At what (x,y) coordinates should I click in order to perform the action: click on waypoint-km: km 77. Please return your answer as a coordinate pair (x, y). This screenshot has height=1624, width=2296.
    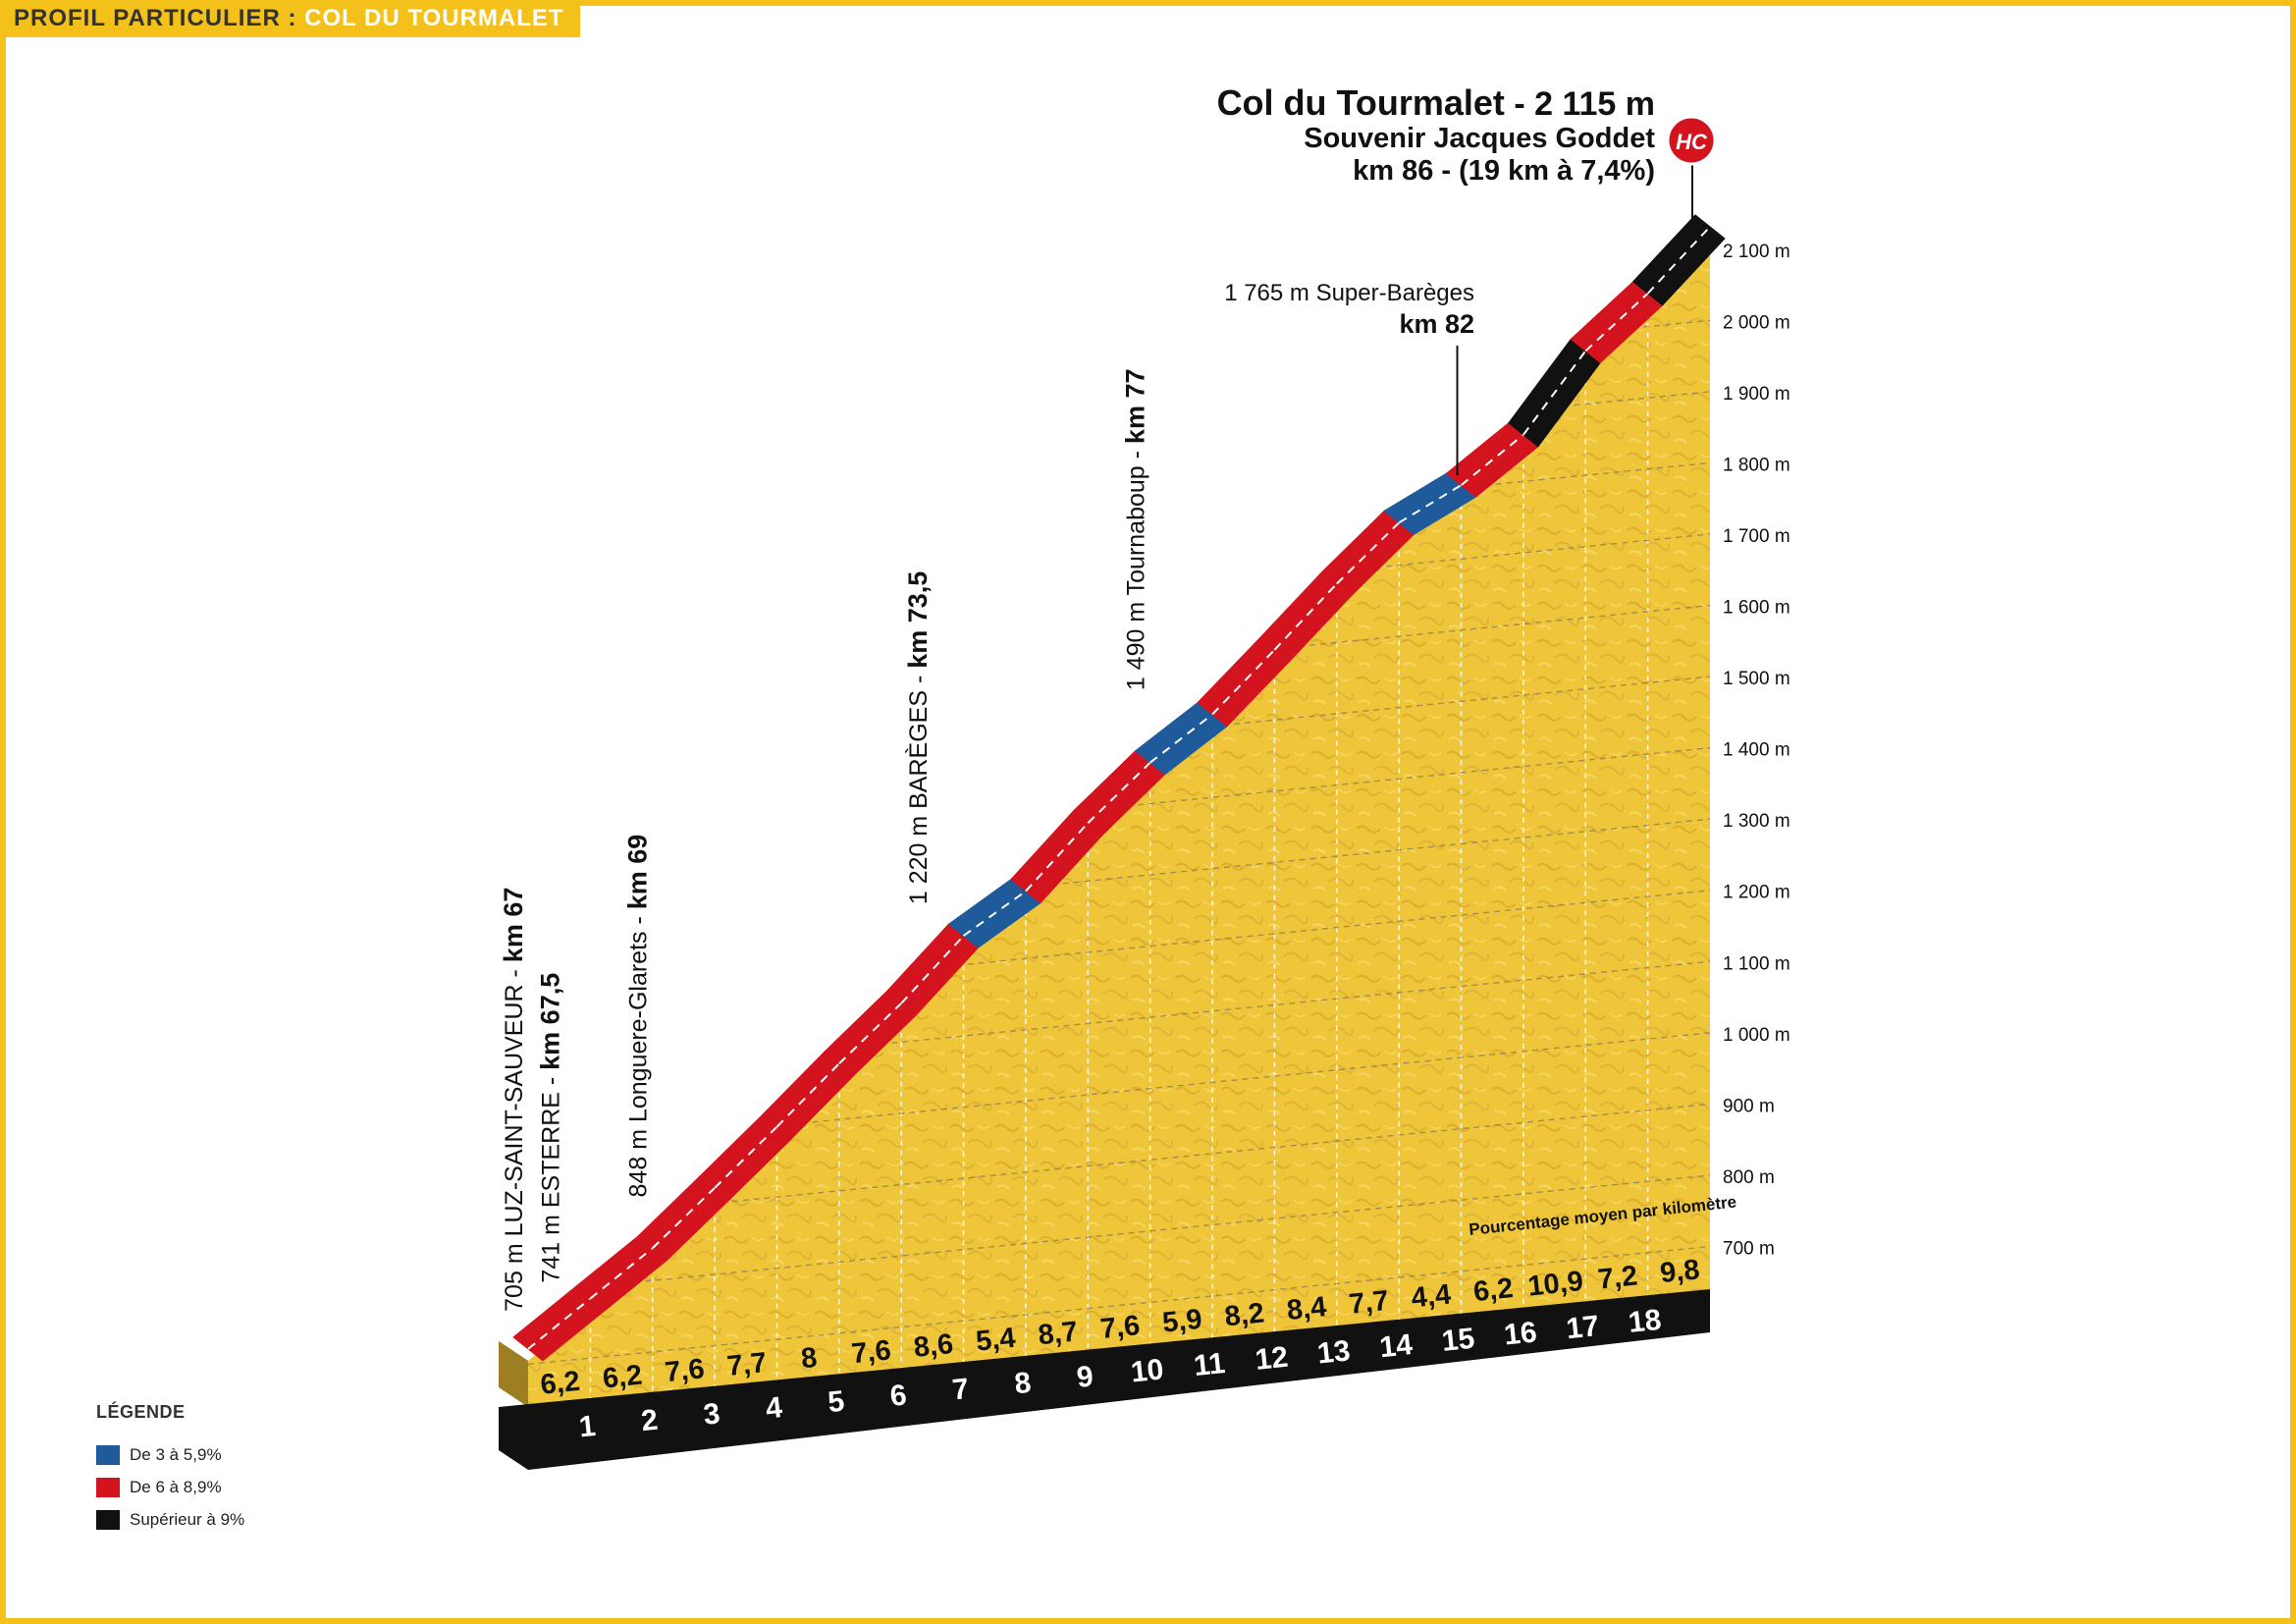
    Looking at the image, I should click on (1135, 406).